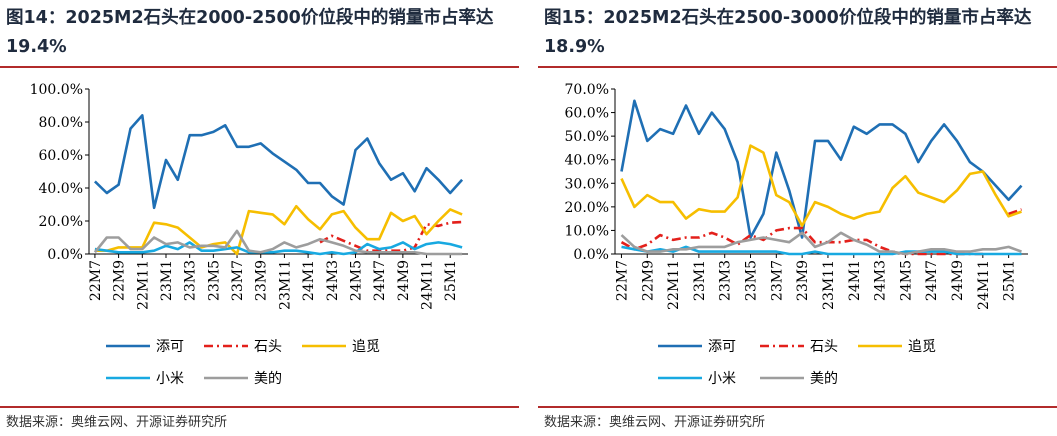 This screenshot has width=1057, height=436. I want to click on y-tick-label: 10.0%, so click(587, 231).